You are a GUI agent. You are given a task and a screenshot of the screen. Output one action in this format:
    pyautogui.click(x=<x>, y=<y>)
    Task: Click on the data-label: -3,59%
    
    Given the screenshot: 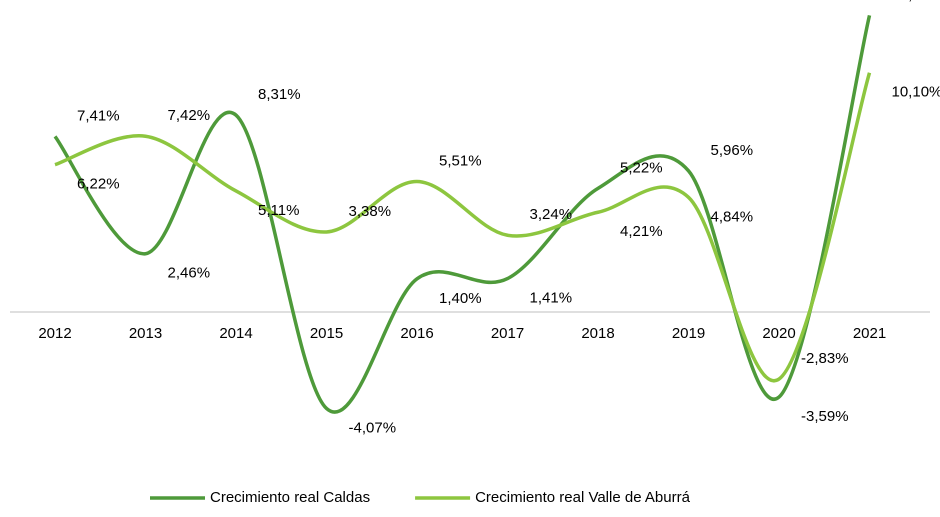 What is the action you would take?
    pyautogui.click(x=825, y=416)
    